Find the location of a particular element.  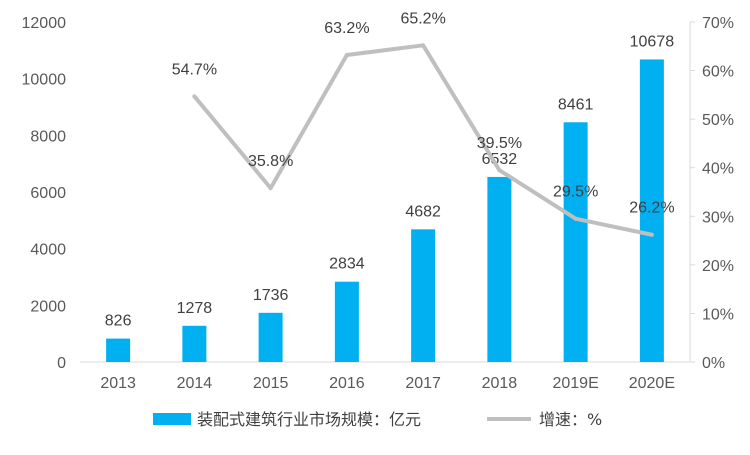

right-tick-label: 60% is located at coordinates (718, 72).